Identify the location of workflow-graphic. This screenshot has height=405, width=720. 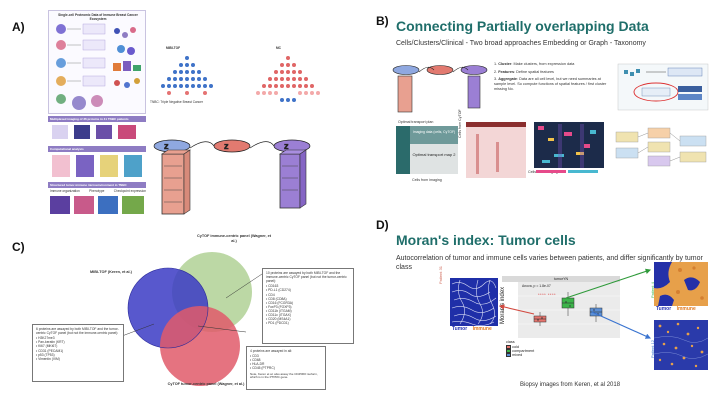
(98, 66).